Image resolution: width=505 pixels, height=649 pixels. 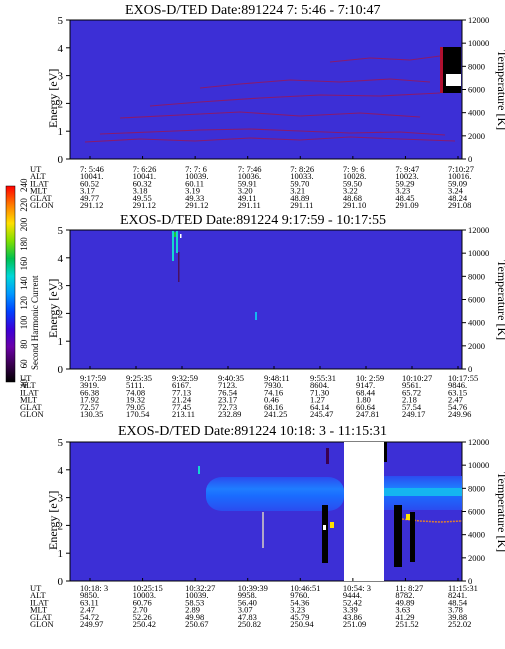 I want to click on table-cell: 63.15, so click(x=457, y=392).